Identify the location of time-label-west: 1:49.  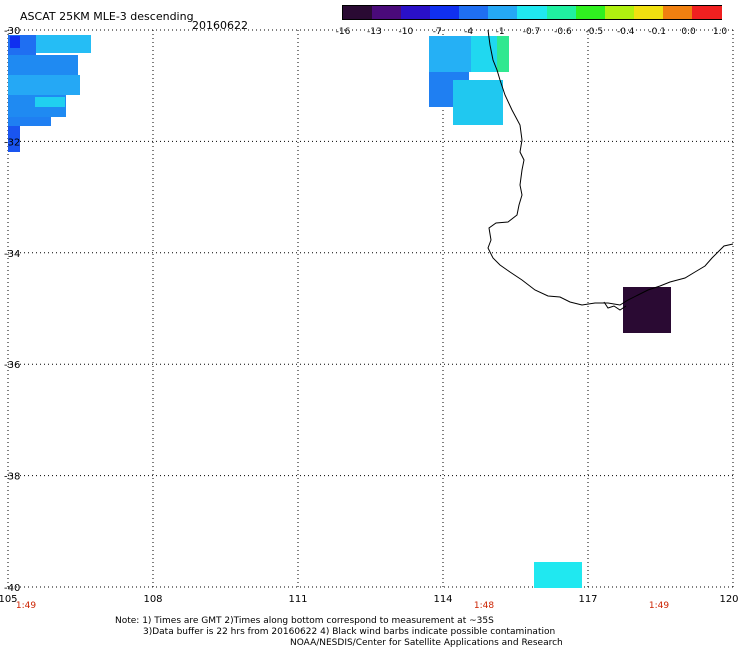
(26, 606).